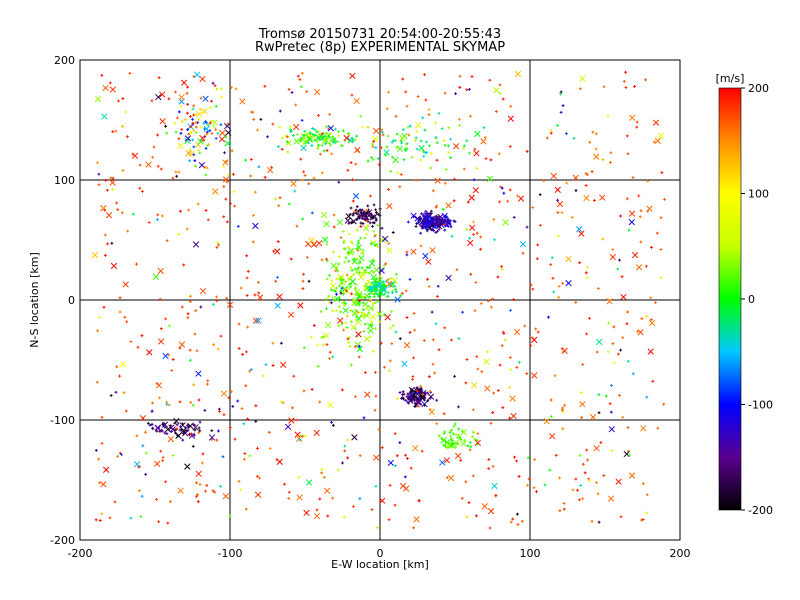  Describe the element at coordinates (64, 180) in the screenshot. I see `y-tick-label: 100` at that location.